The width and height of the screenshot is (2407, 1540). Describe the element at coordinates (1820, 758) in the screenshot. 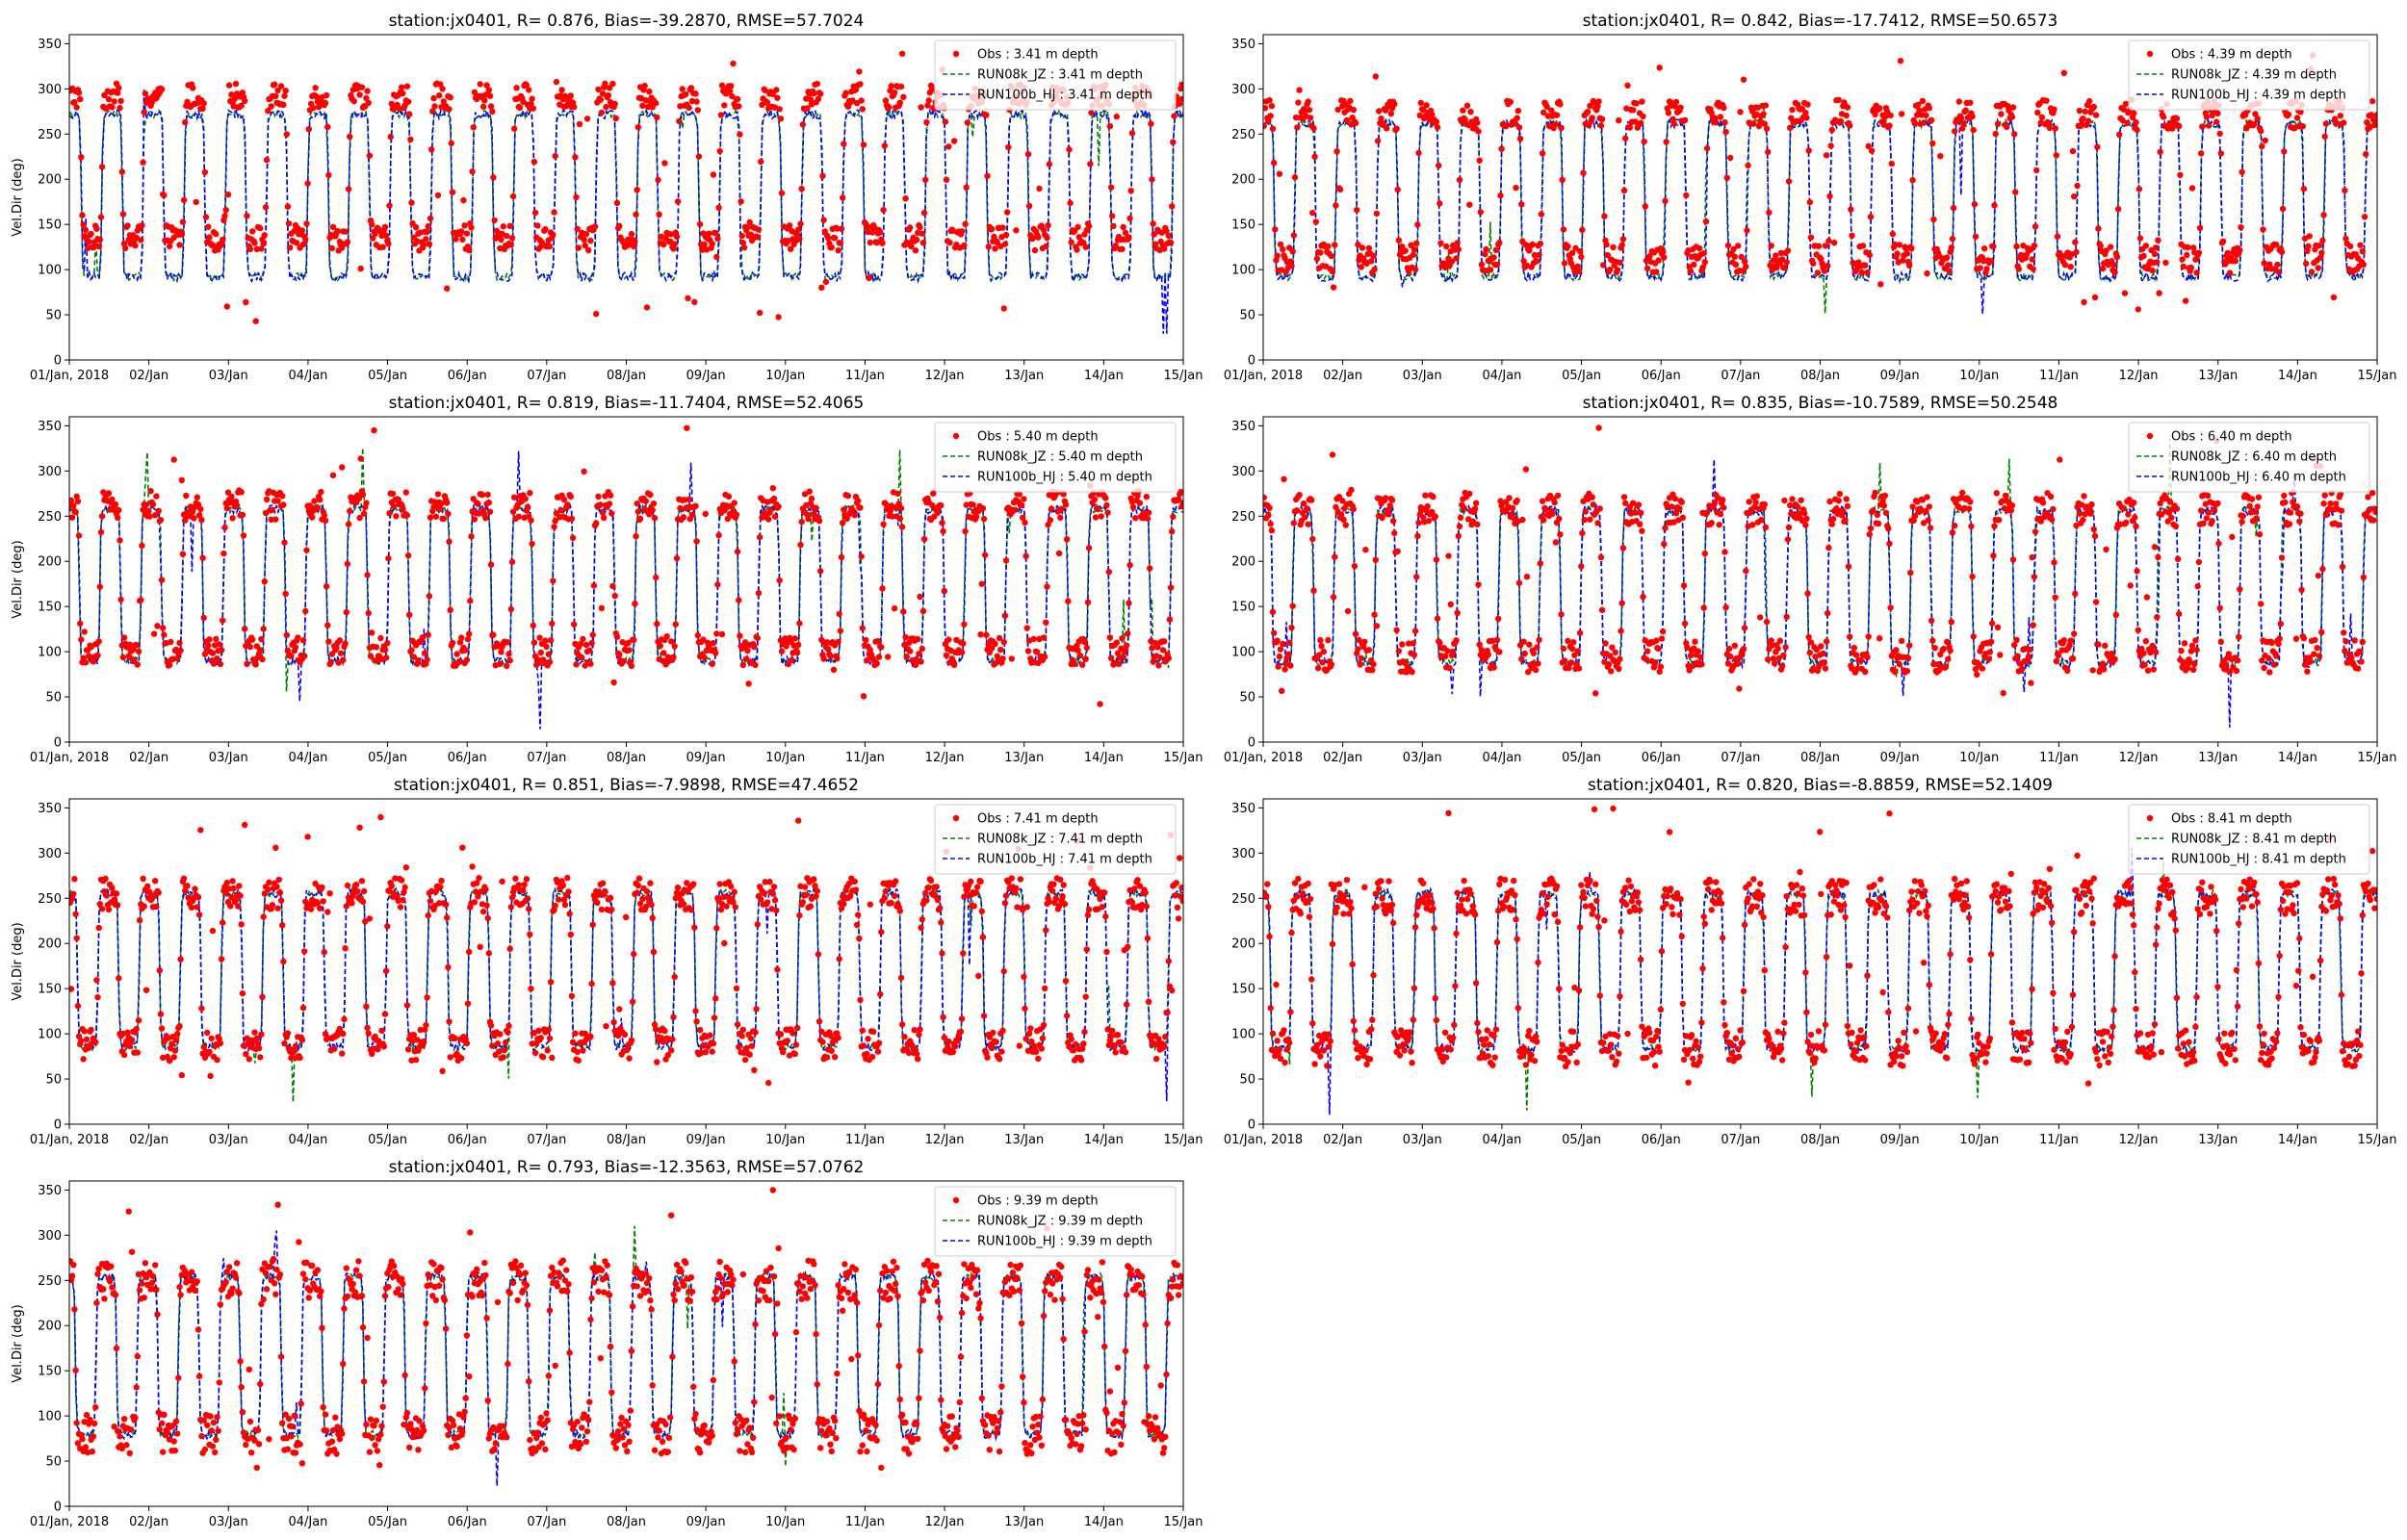

I see `x-tick-label: 08/Jan` at that location.